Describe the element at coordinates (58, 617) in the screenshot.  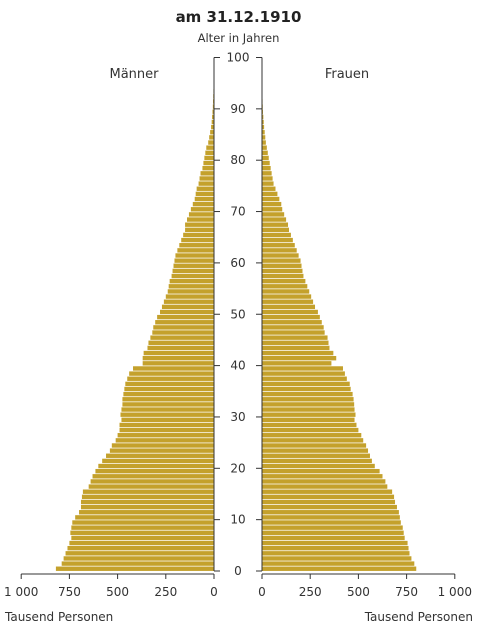
I see `x-axis-title-left: Tausend Personen` at that location.